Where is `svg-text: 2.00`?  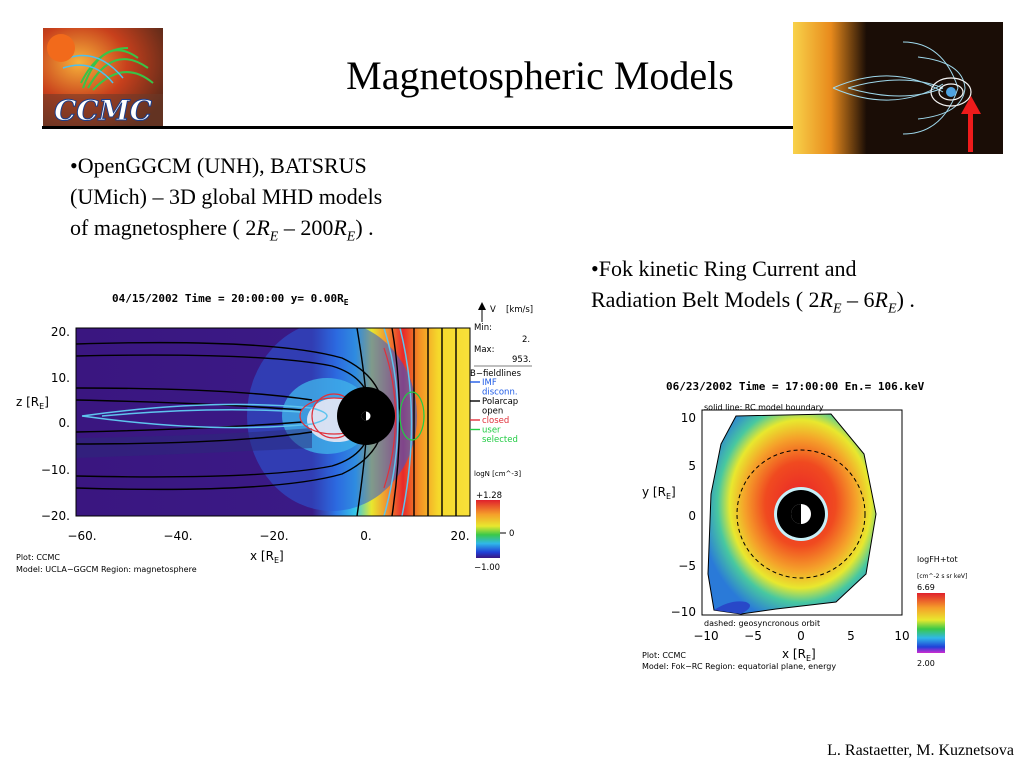 svg-text: 2.00 is located at coordinates (926, 663).